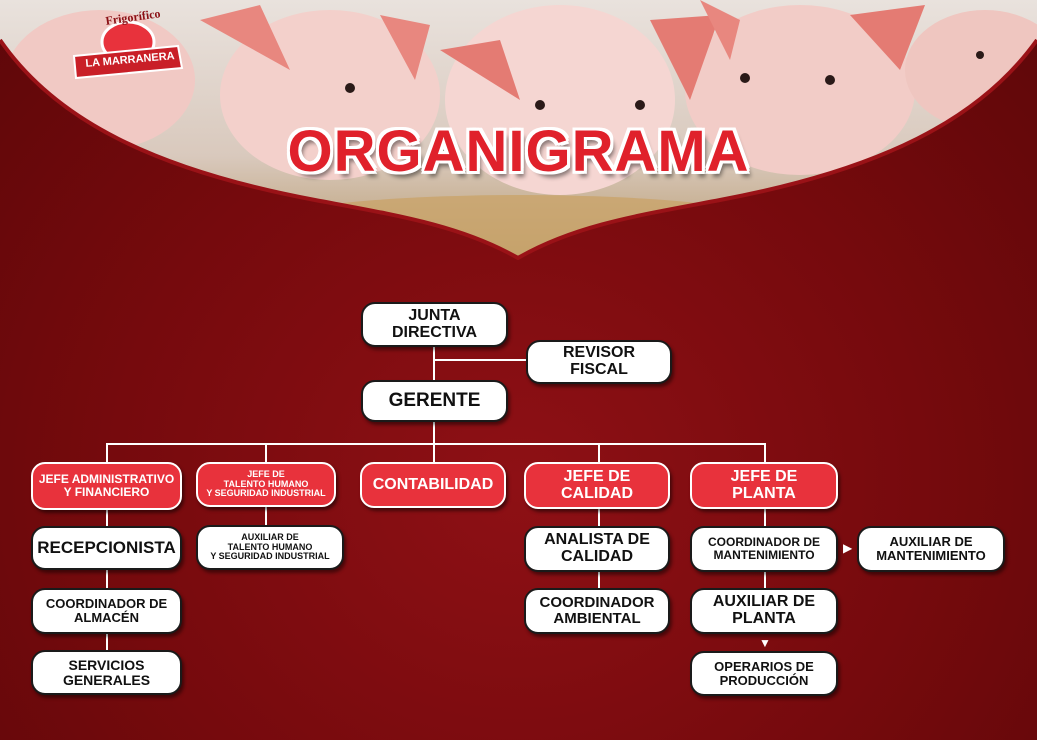  I want to click on node-servicios-generales-line: GENERALES, so click(106, 679).